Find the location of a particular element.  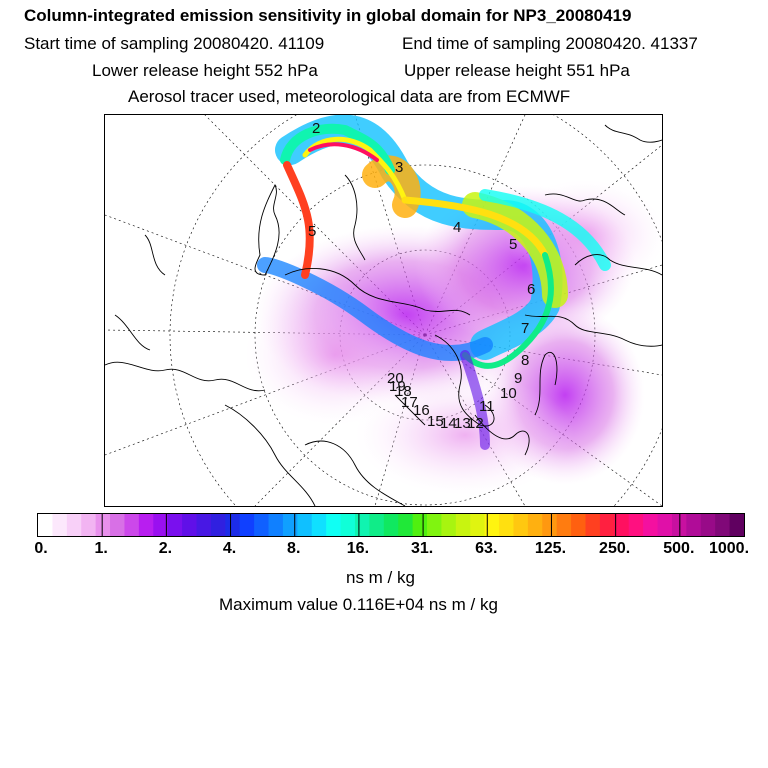

day-marker-label: 3 is located at coordinates (399, 167).